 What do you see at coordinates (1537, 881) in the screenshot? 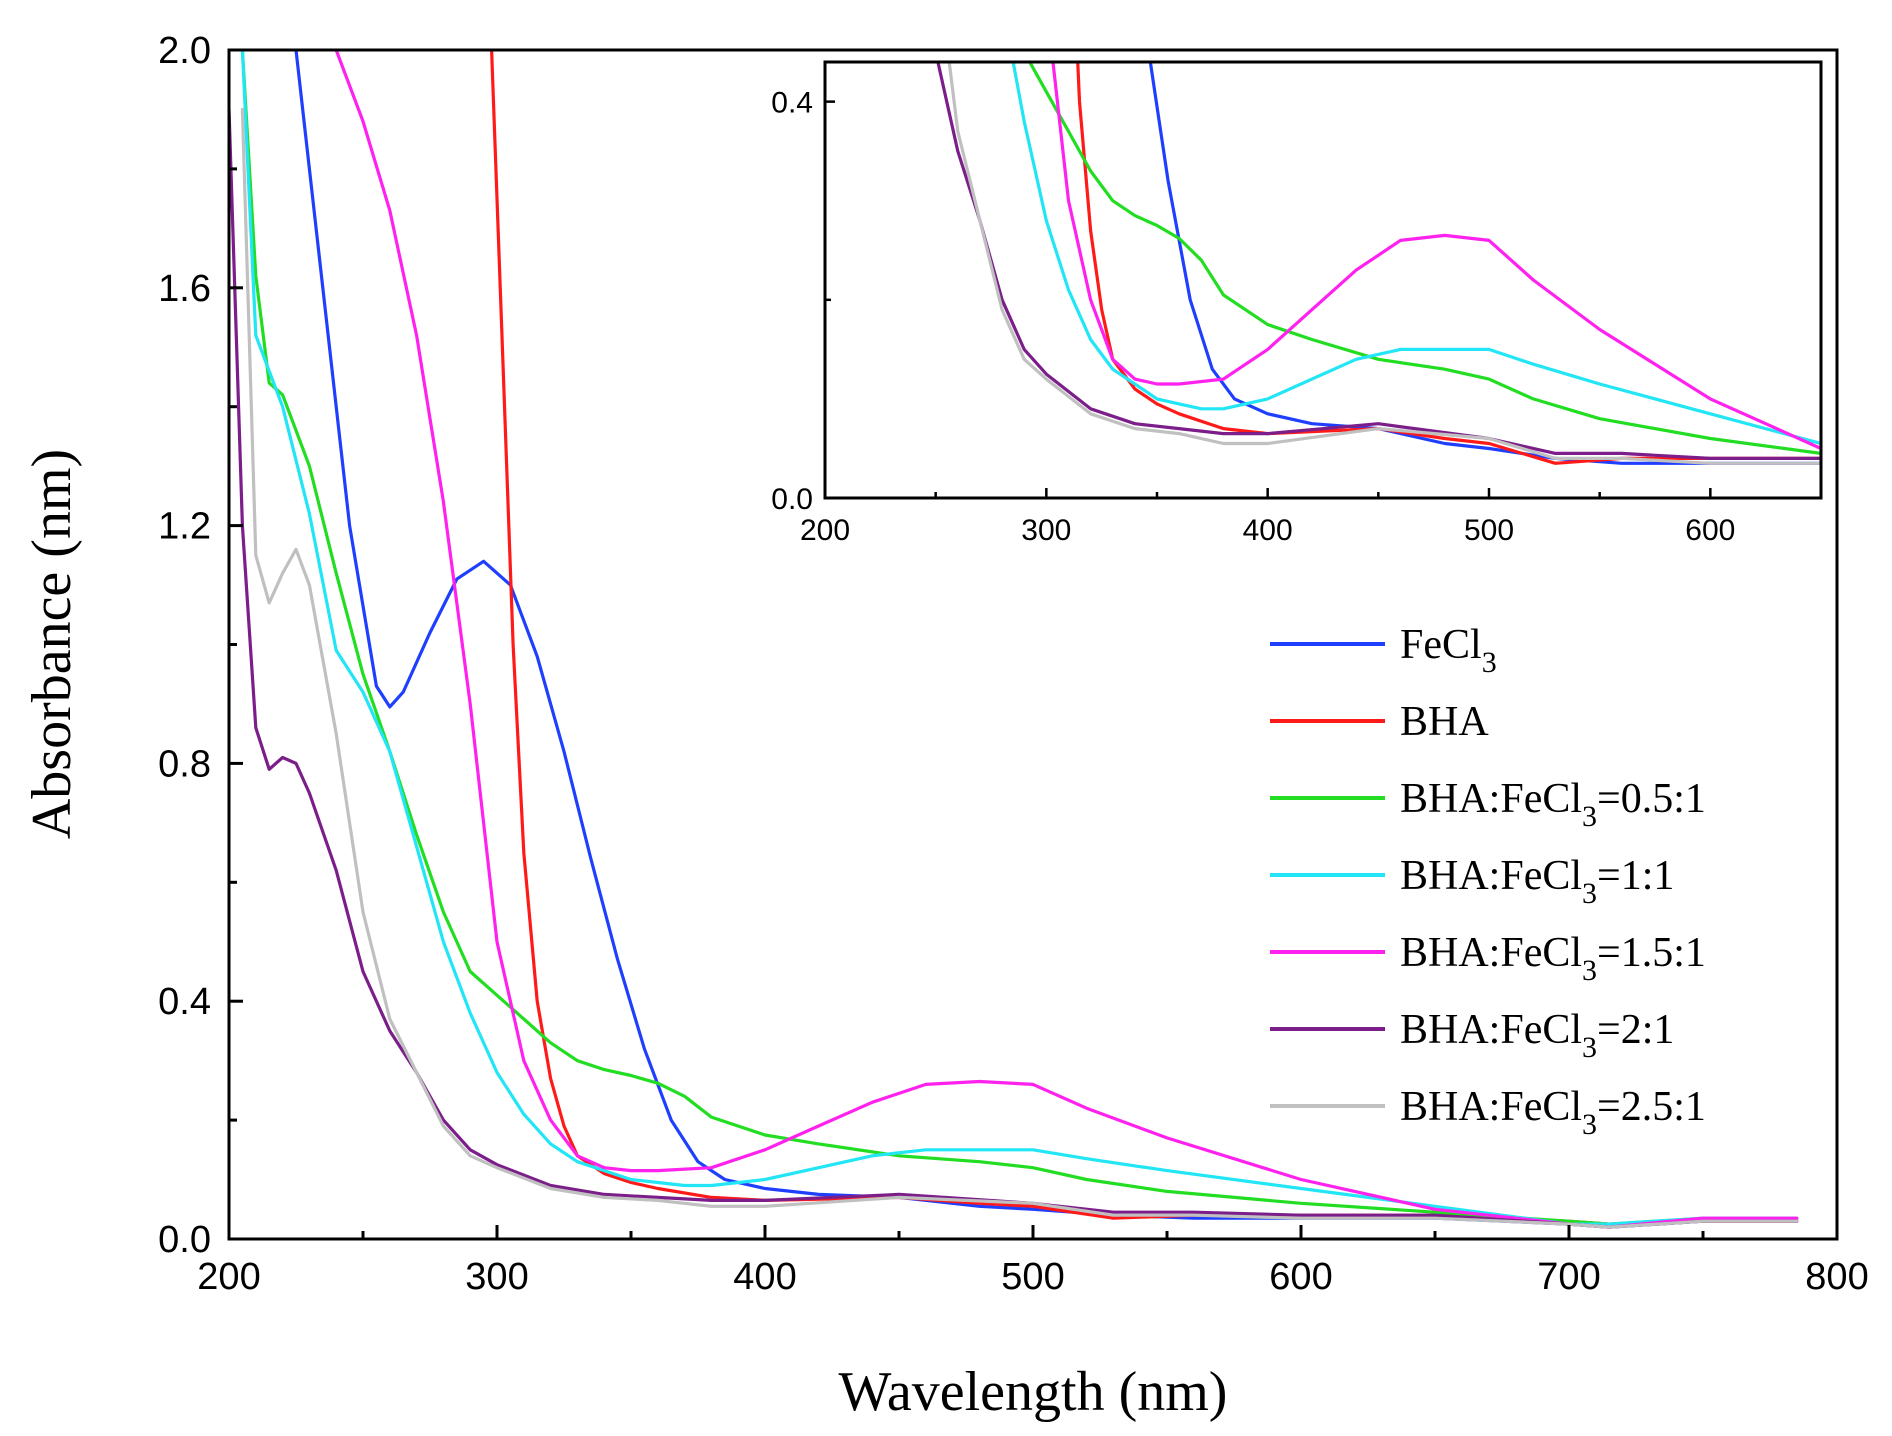
I see `legend-label: BHA:FeCl3=1:1` at bounding box center [1537, 881].